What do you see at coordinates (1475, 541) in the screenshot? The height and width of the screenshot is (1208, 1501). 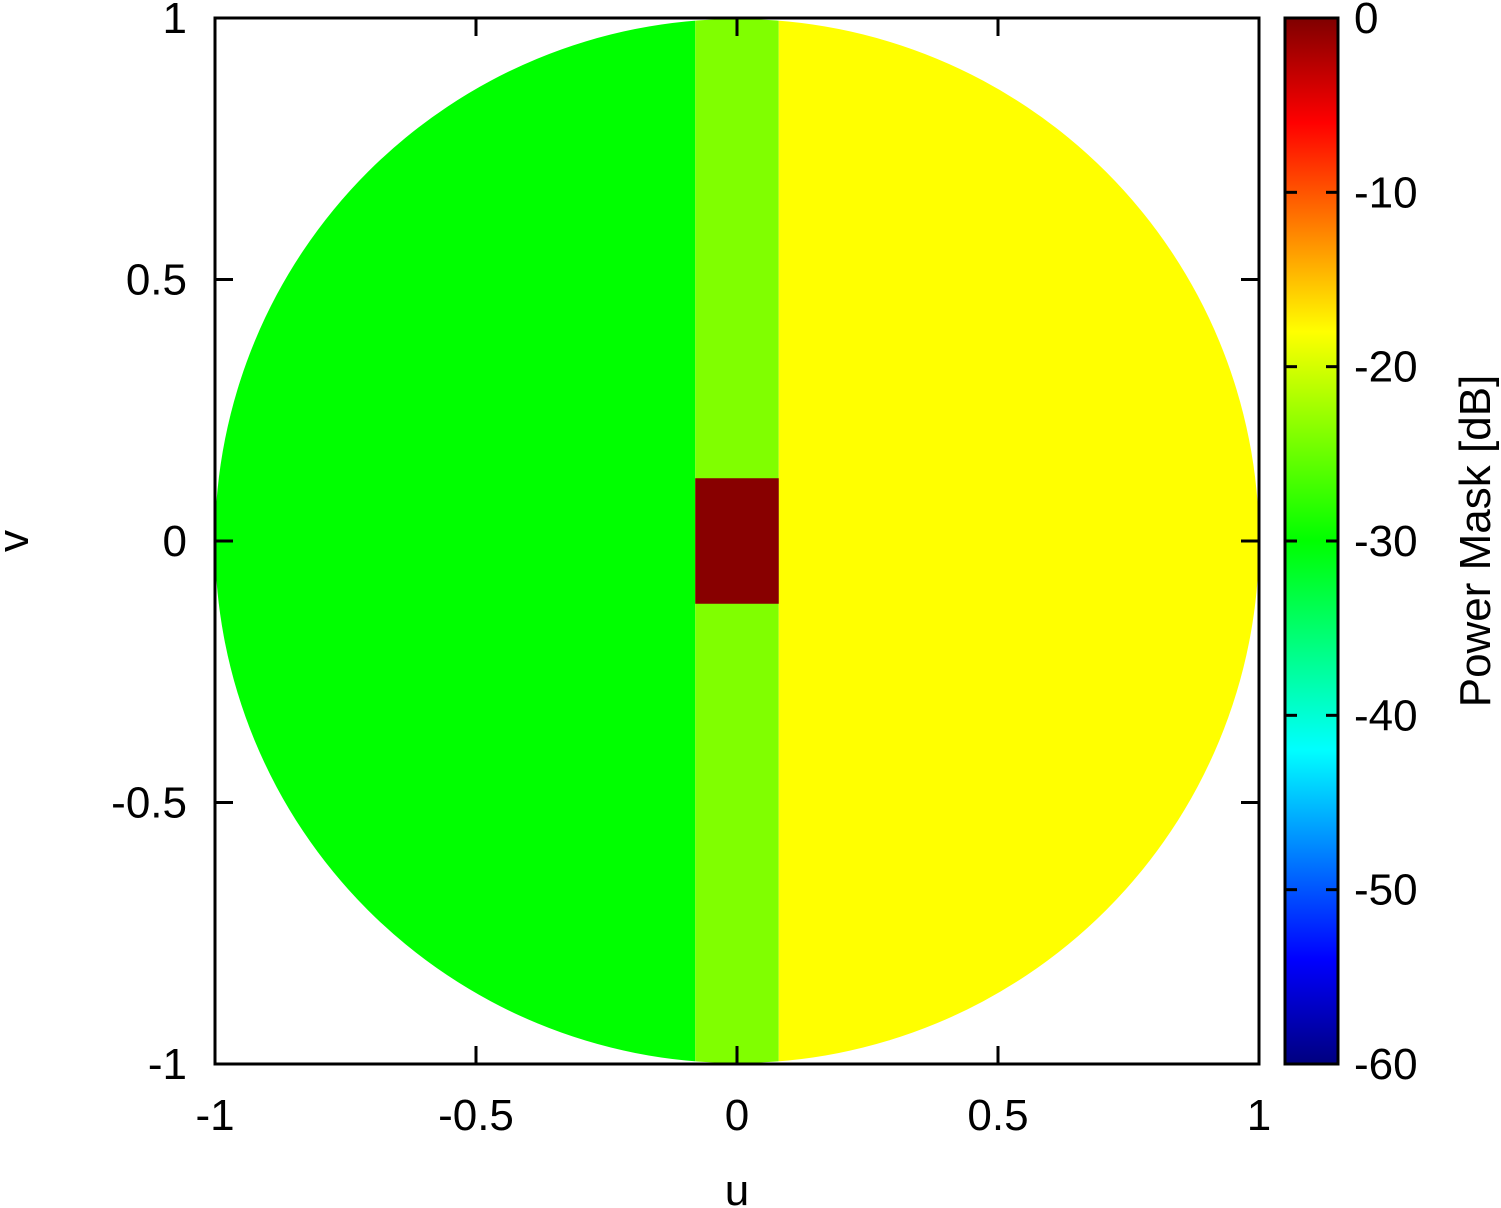 I see `colorbar-label: Power Mask [dB]` at bounding box center [1475, 541].